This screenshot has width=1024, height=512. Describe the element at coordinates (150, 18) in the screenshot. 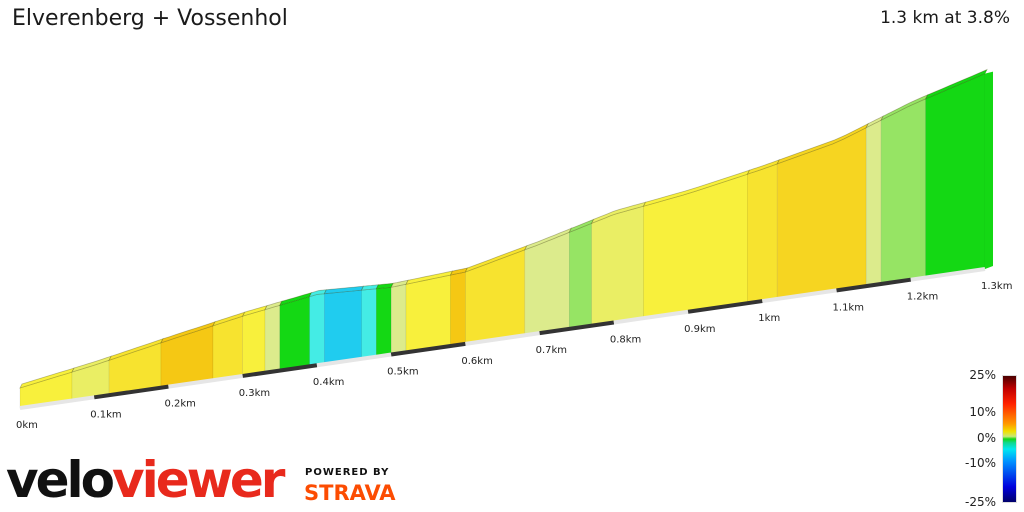

I see `route-title: Elverenberg + Vossenhol` at that location.